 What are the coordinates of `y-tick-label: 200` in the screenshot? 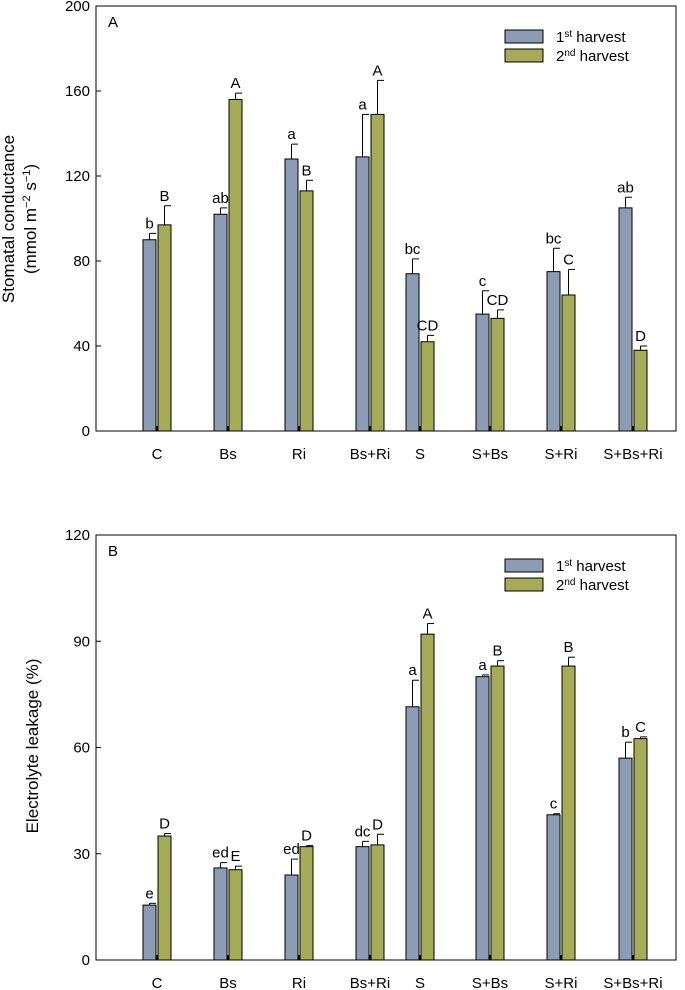 It's located at (77, 7).